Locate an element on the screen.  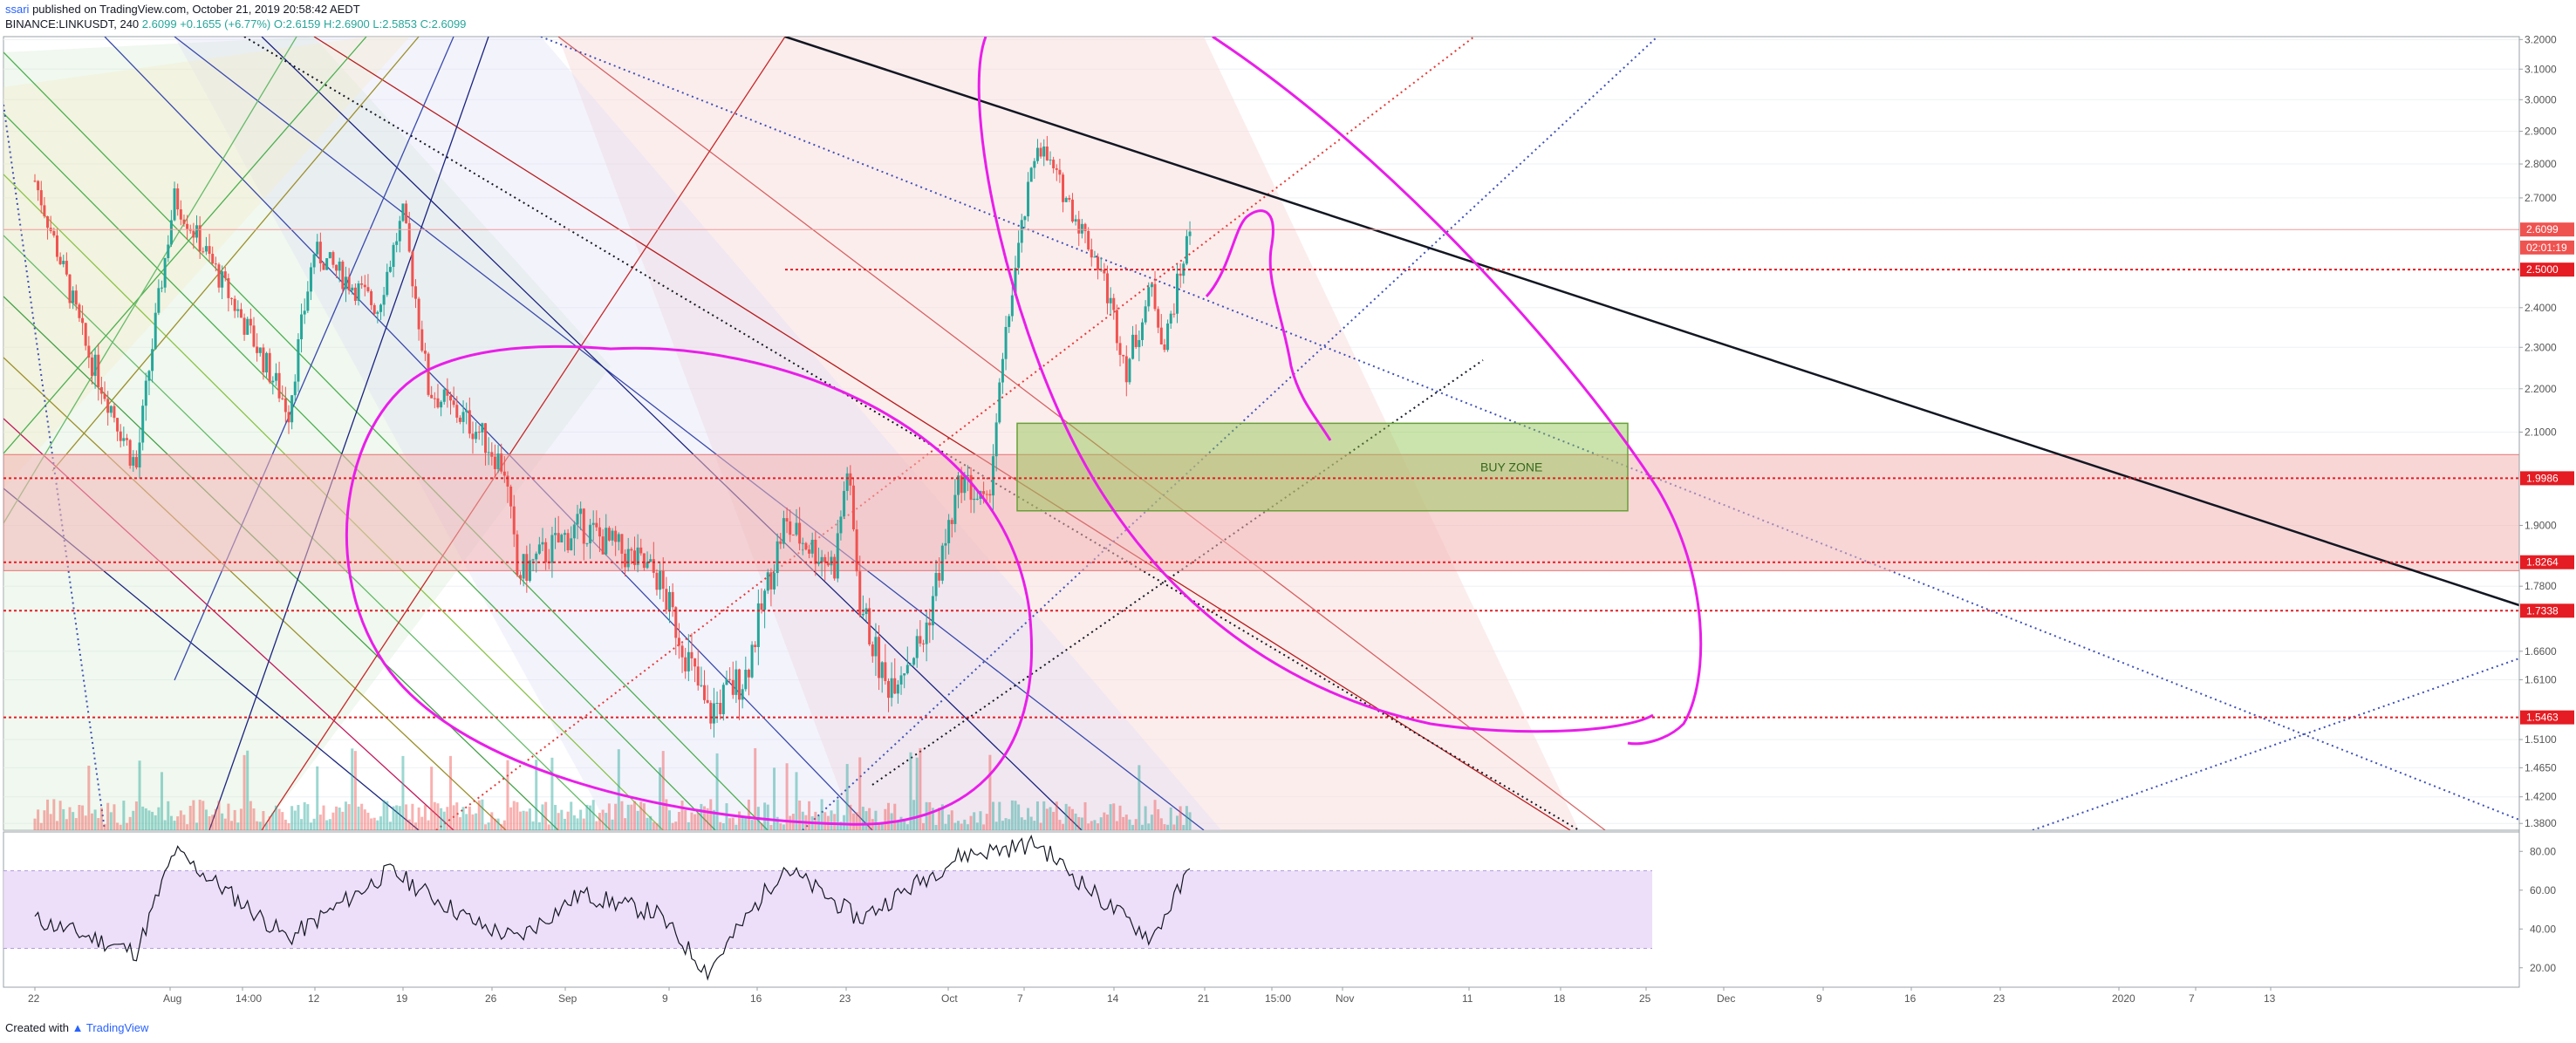
ascending-line is located at coordinates (236, 254).